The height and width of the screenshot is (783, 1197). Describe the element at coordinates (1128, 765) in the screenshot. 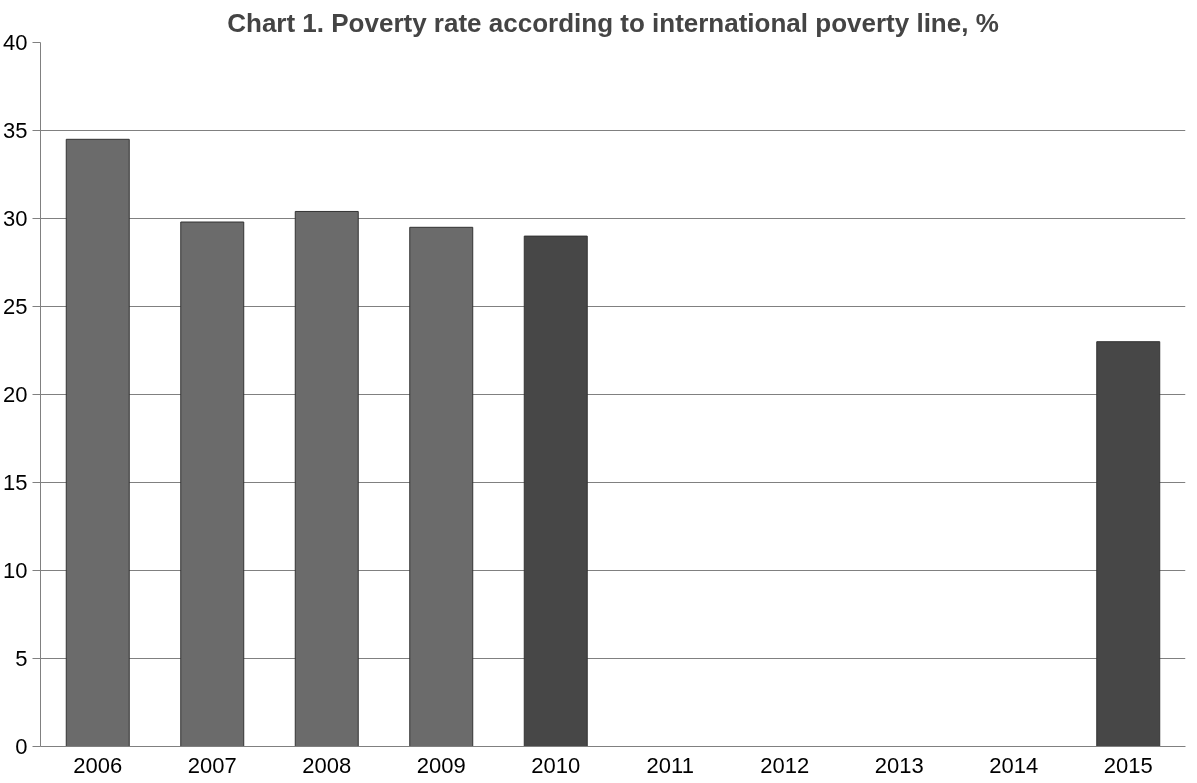

I see `x-tick-label: 2015` at that location.